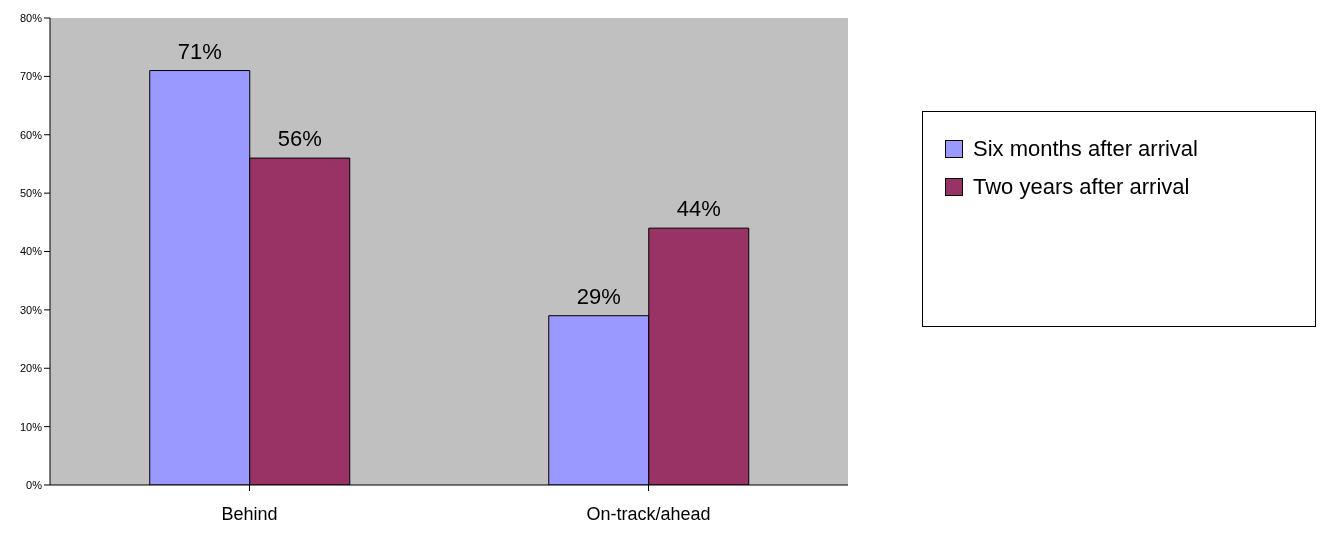 The image size is (1330, 543). I want to click on y-tick-label: 50%, so click(31, 193).